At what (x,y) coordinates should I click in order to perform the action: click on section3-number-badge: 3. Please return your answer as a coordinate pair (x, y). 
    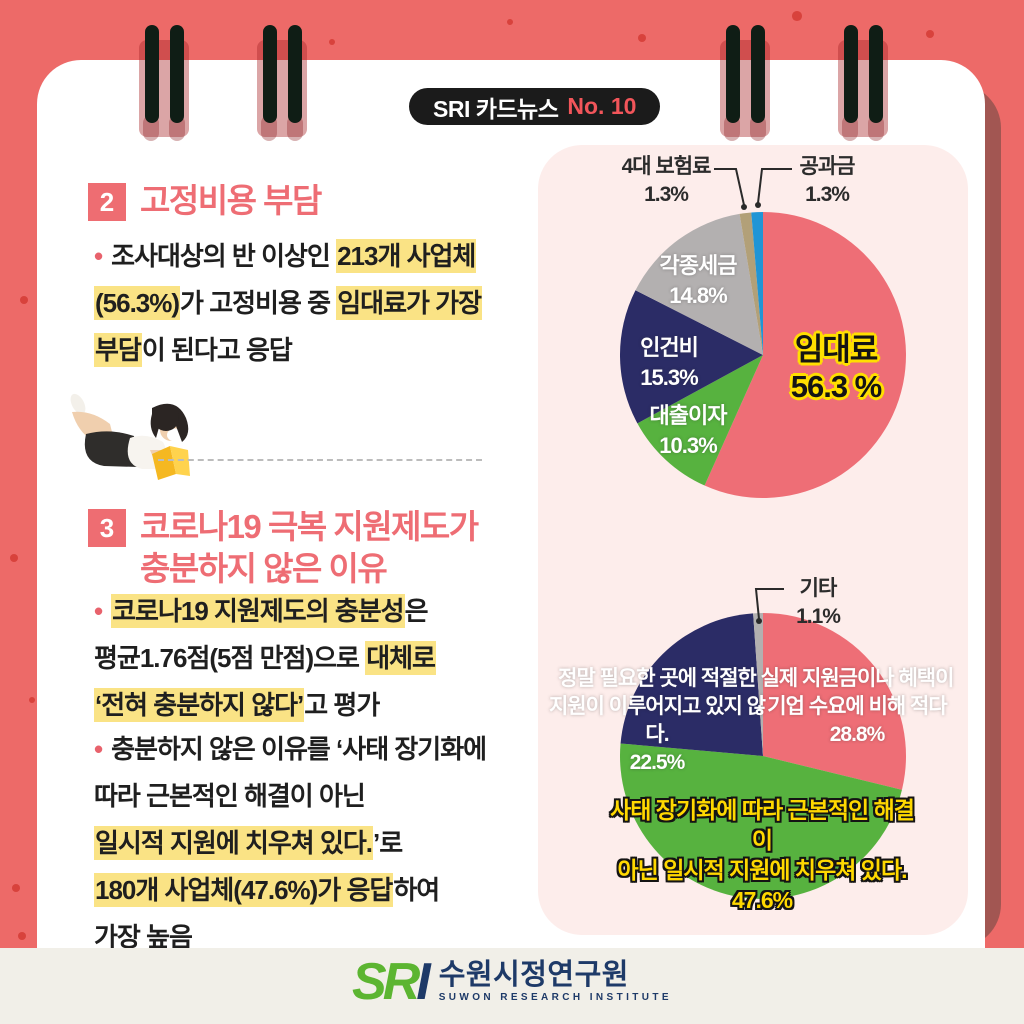
    Looking at the image, I should click on (107, 528).